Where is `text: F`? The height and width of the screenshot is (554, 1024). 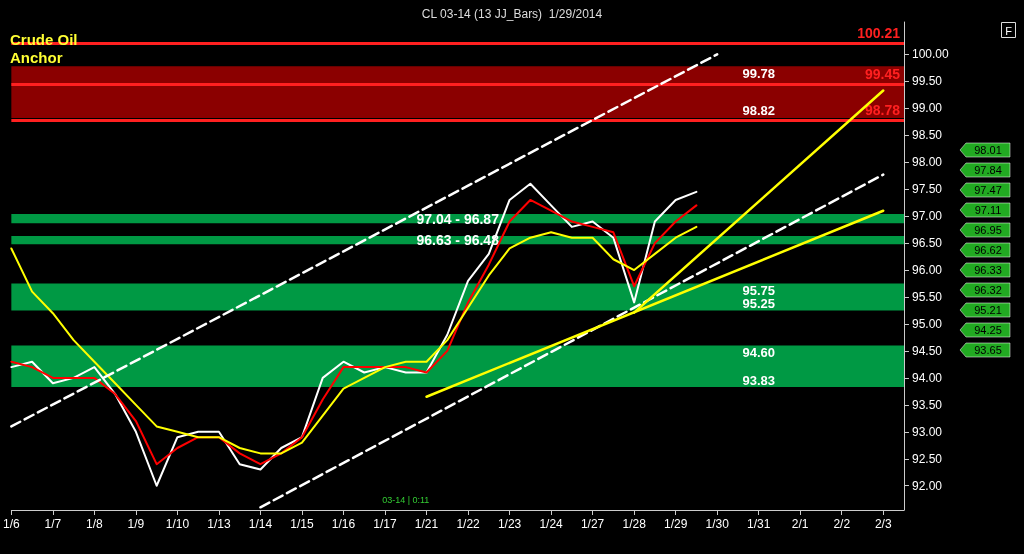
text: F is located at coordinates (1009, 30).